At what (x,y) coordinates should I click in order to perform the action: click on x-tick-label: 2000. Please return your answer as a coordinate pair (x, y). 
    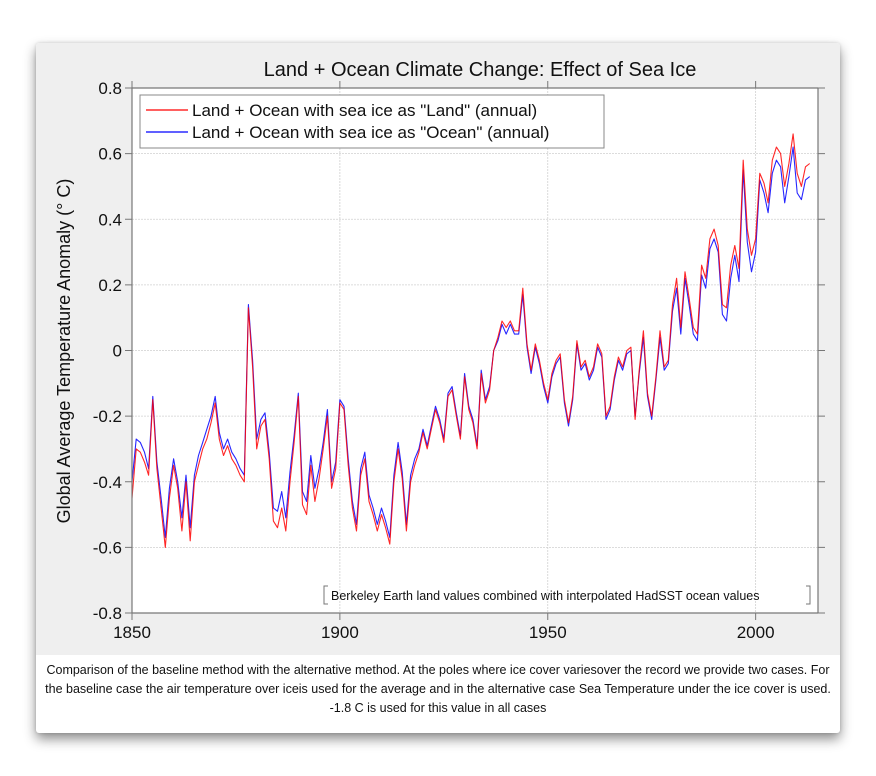
    Looking at the image, I should click on (756, 632).